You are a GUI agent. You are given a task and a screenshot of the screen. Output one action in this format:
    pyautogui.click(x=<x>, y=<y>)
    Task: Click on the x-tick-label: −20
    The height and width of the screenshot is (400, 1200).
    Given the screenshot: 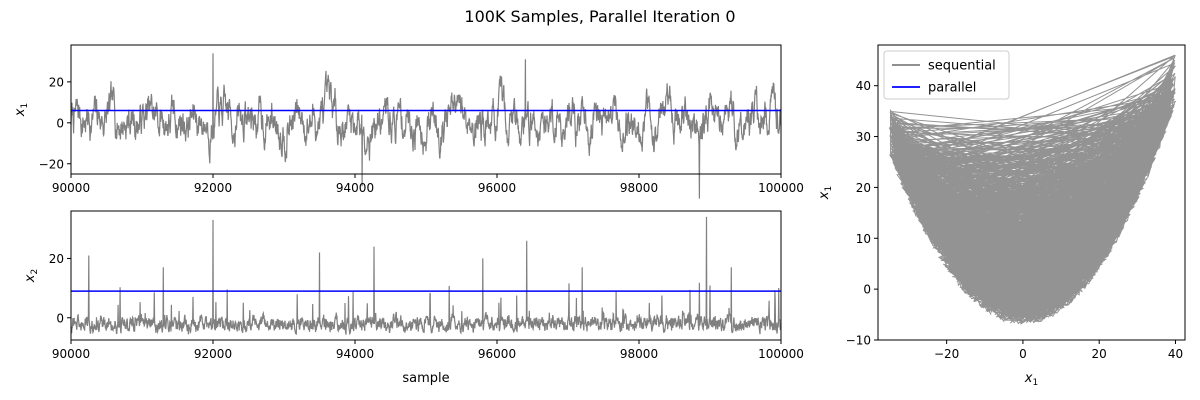 What is the action you would take?
    pyautogui.click(x=946, y=354)
    